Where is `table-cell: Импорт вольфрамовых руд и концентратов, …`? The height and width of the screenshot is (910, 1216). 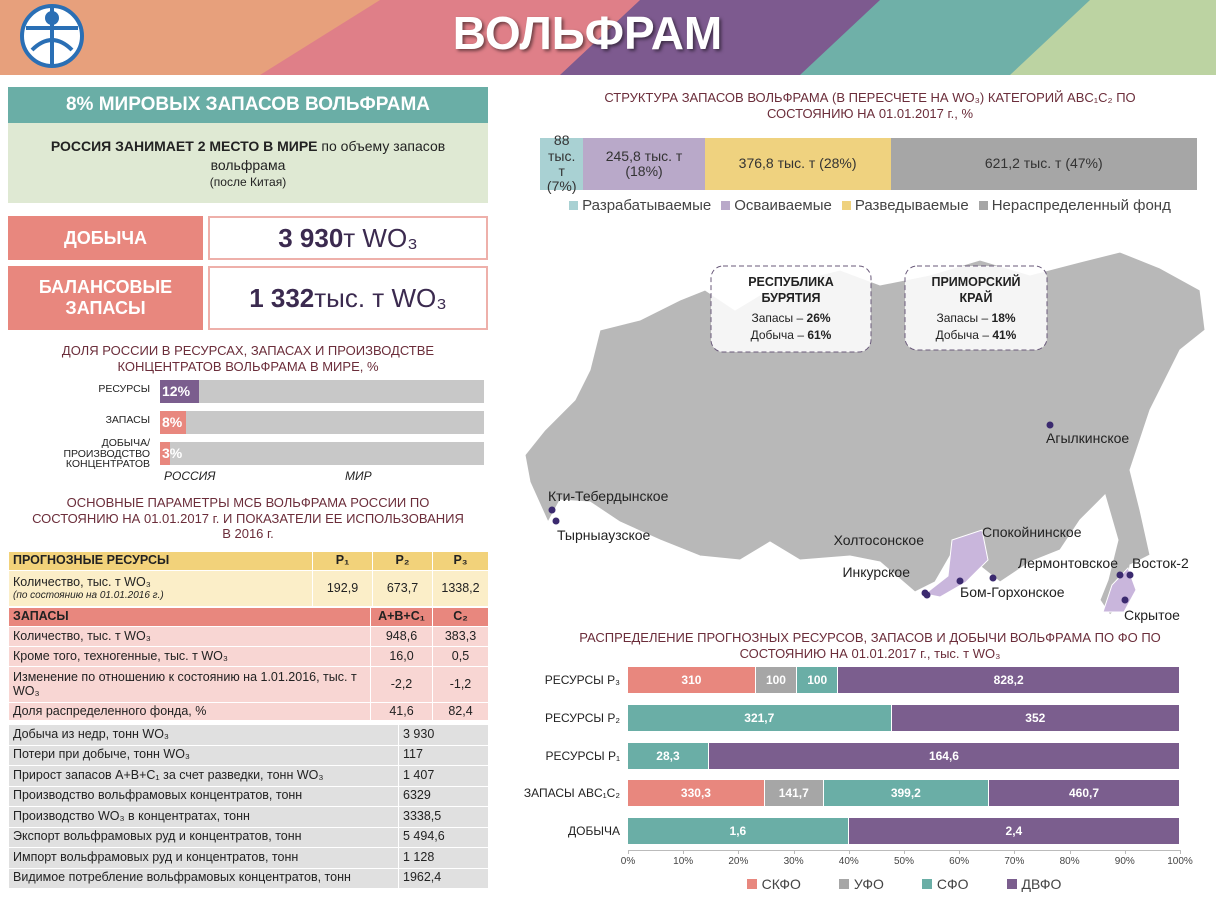 table-cell: Импорт вольфрамовых руд и концентратов, … is located at coordinates (203, 858).